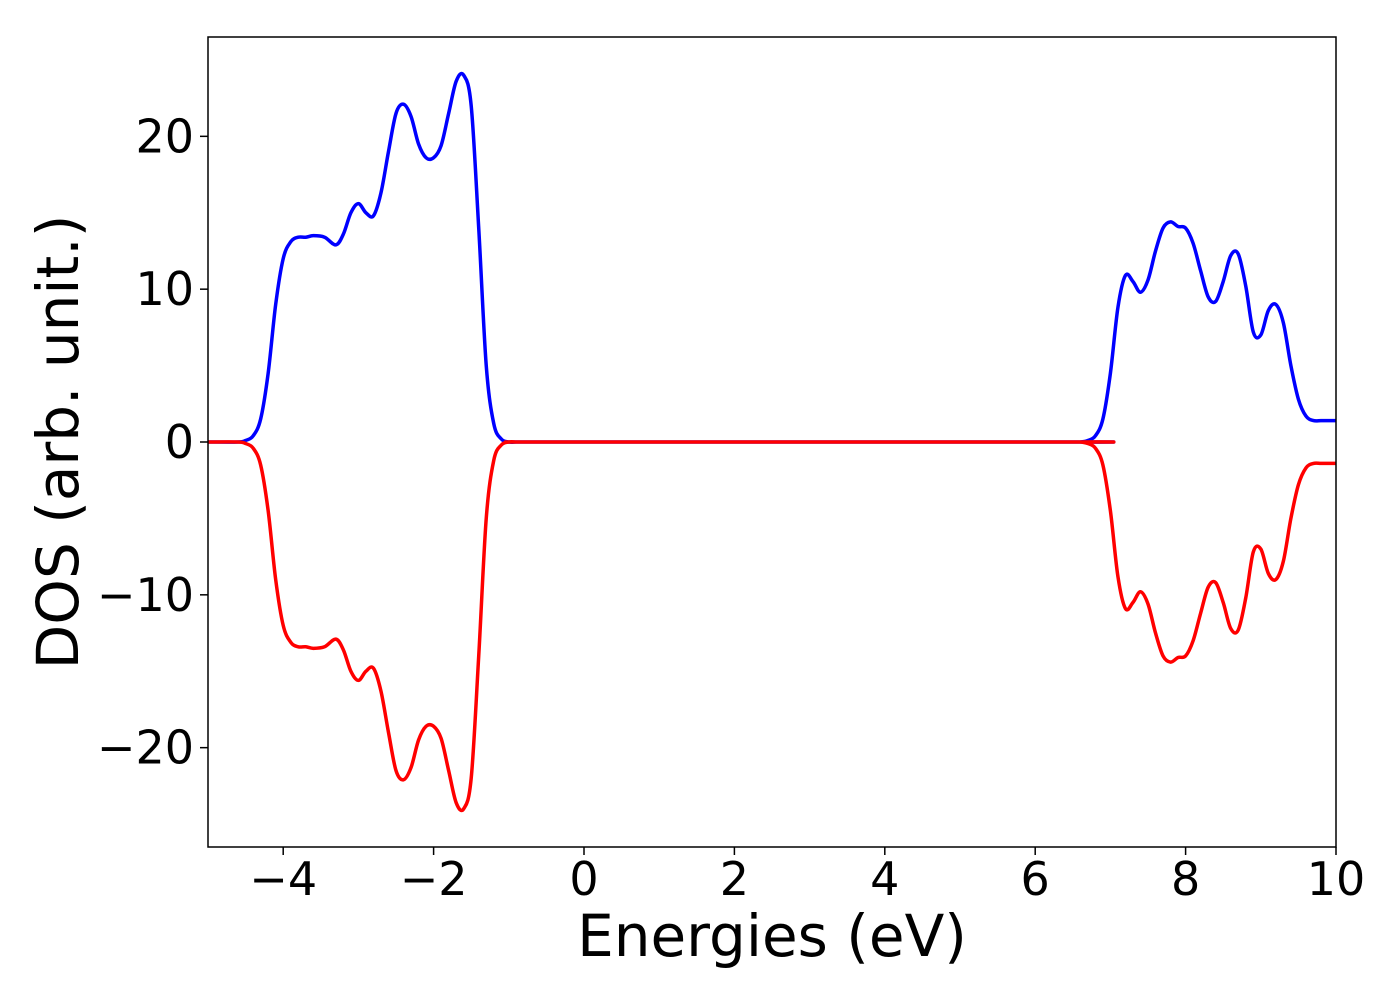 This screenshot has height=1000, width=1400. Describe the element at coordinates (807, 876) in the screenshot. I see `x-axis-ticks: −4 −2 0 2 4 6 8 10` at that location.